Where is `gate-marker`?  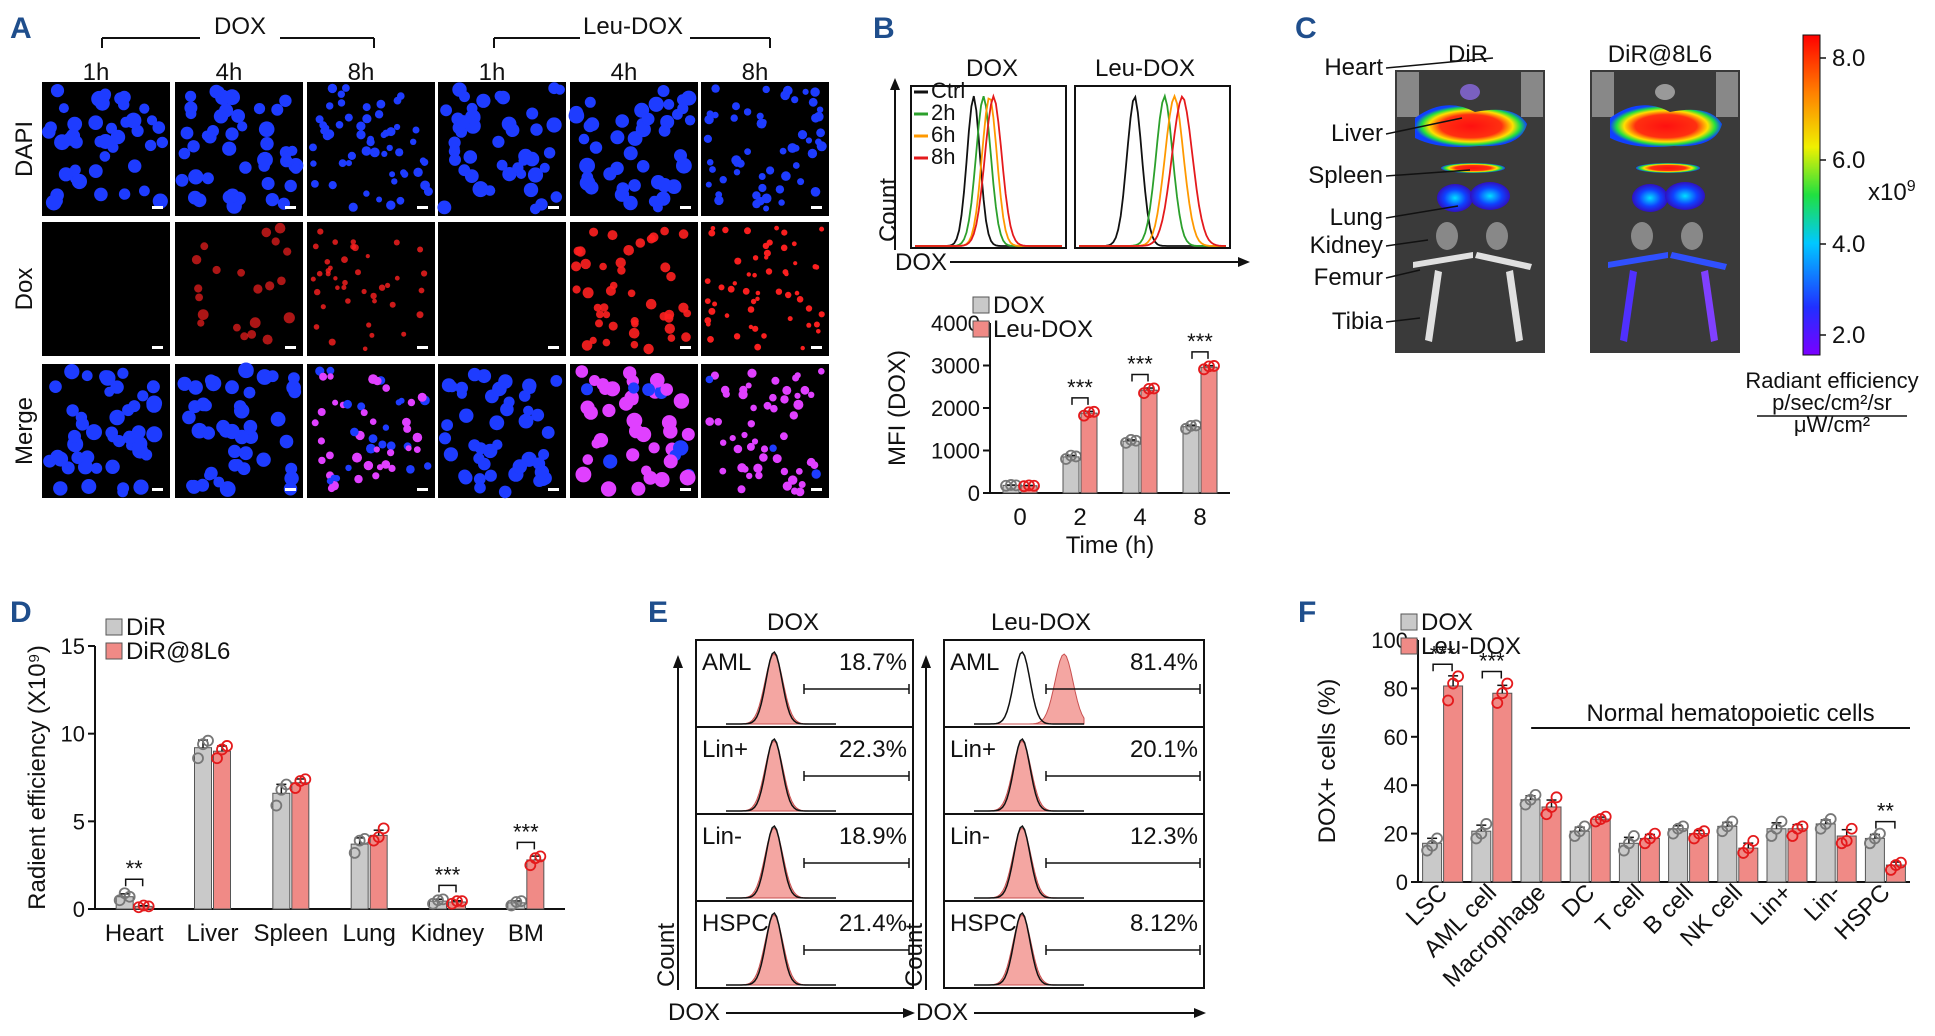
gate-marker is located at coordinates (856, 776).